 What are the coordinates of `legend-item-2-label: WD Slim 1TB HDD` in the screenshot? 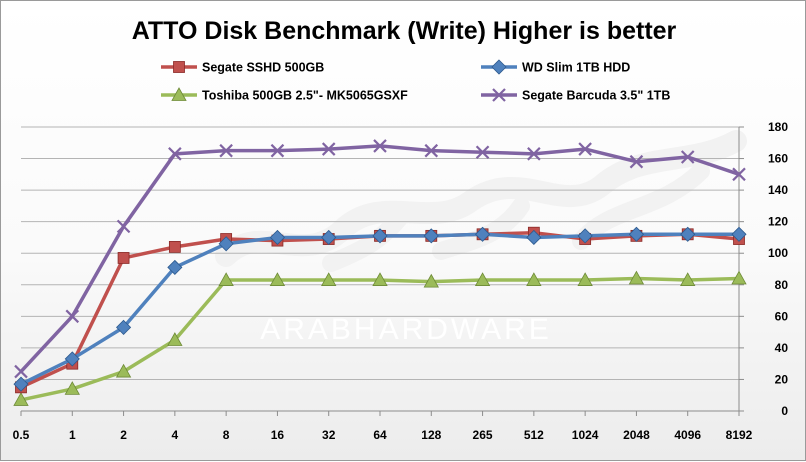 It's located at (576, 68).